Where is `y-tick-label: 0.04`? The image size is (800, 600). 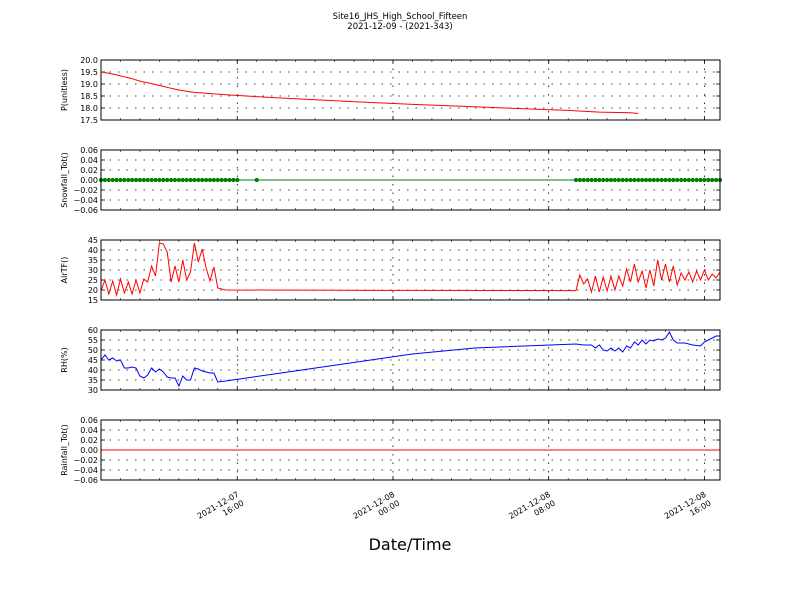
y-tick-label: 0.04 is located at coordinates (89, 160).